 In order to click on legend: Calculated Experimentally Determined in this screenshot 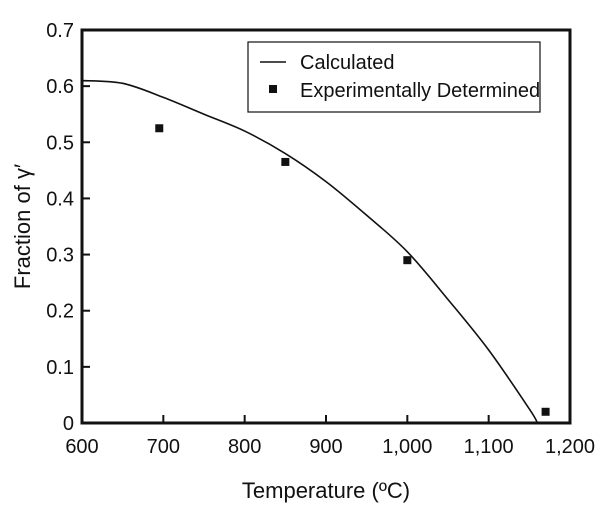, I will do `click(394, 77)`.